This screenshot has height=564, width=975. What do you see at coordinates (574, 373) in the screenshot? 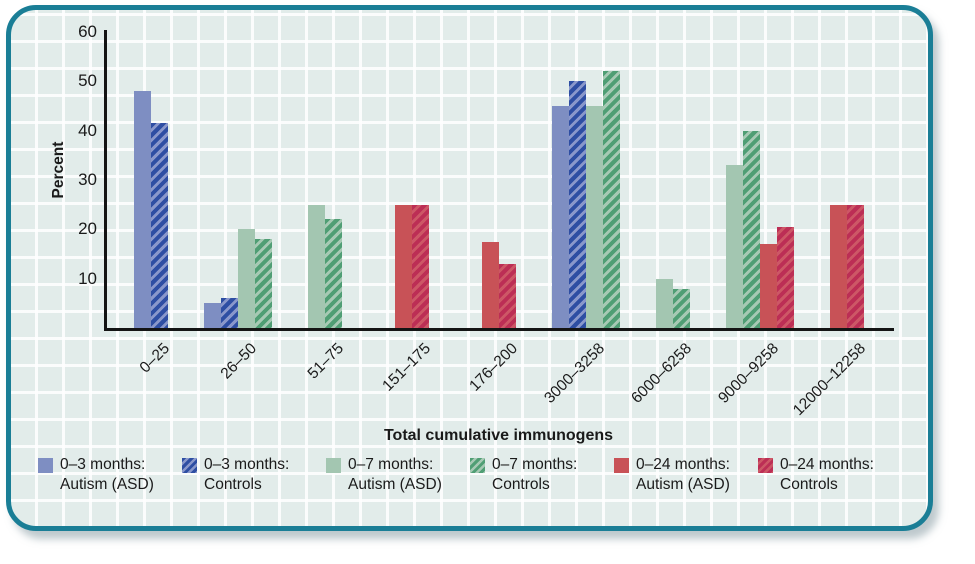
I see `x-tick-label: 3000–3258` at bounding box center [574, 373].